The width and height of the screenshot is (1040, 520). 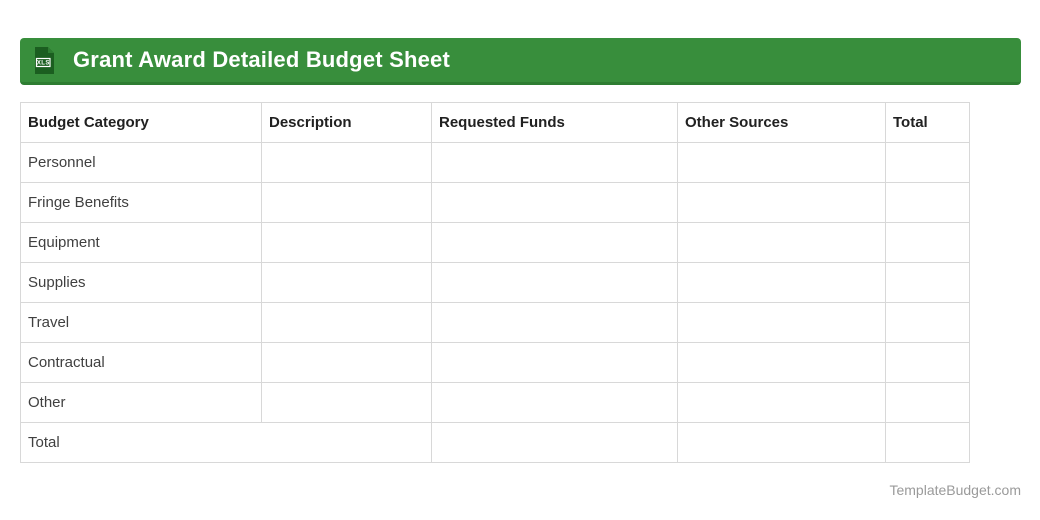 What do you see at coordinates (262, 59) in the screenshot?
I see `page-title: Grant Award Detailed Budget Sheet` at bounding box center [262, 59].